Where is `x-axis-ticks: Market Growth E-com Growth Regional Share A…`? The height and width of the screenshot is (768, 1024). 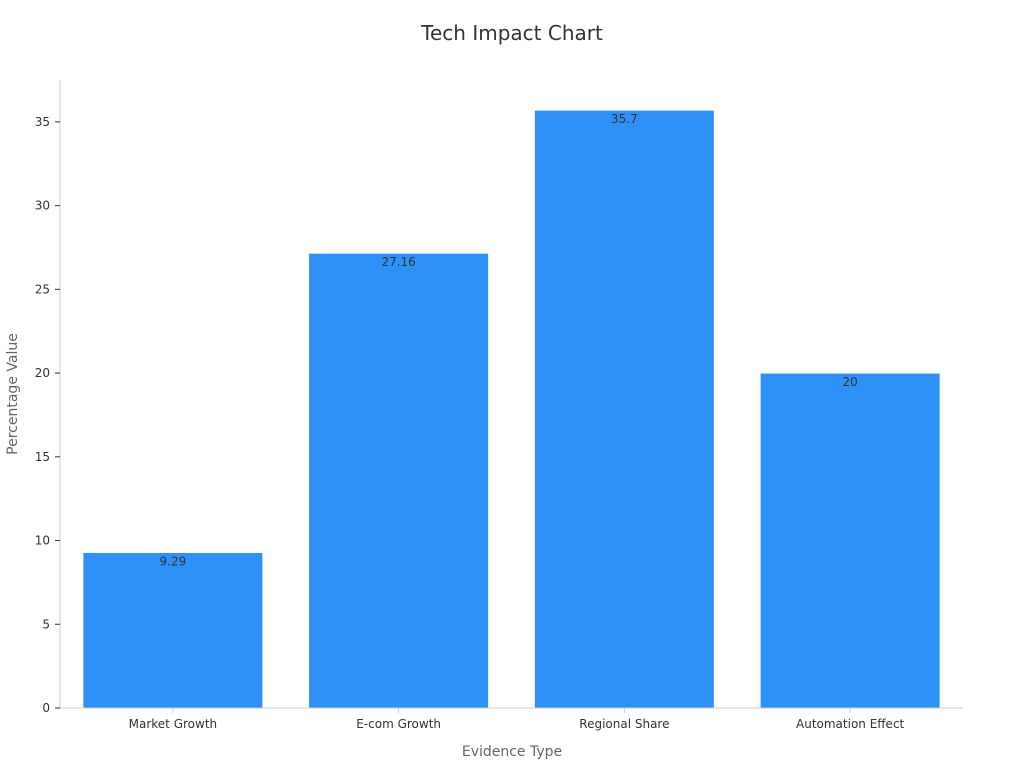
x-axis-ticks: Market Growth E-com Growth Regional Share A… is located at coordinates (517, 719).